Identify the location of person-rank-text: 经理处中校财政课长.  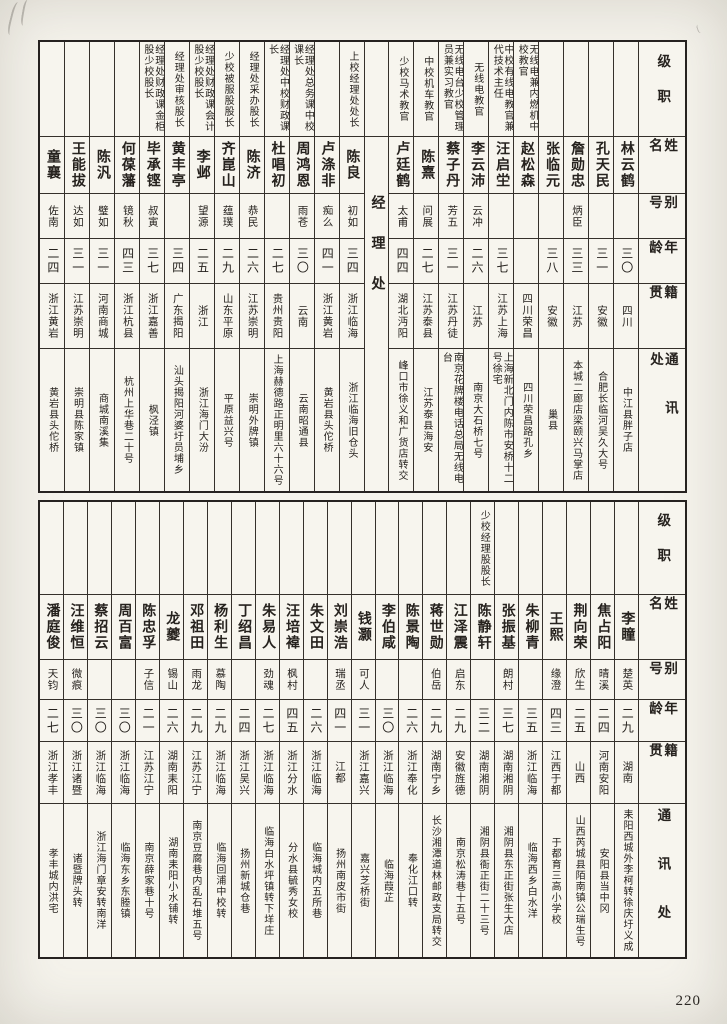
(277, 87).